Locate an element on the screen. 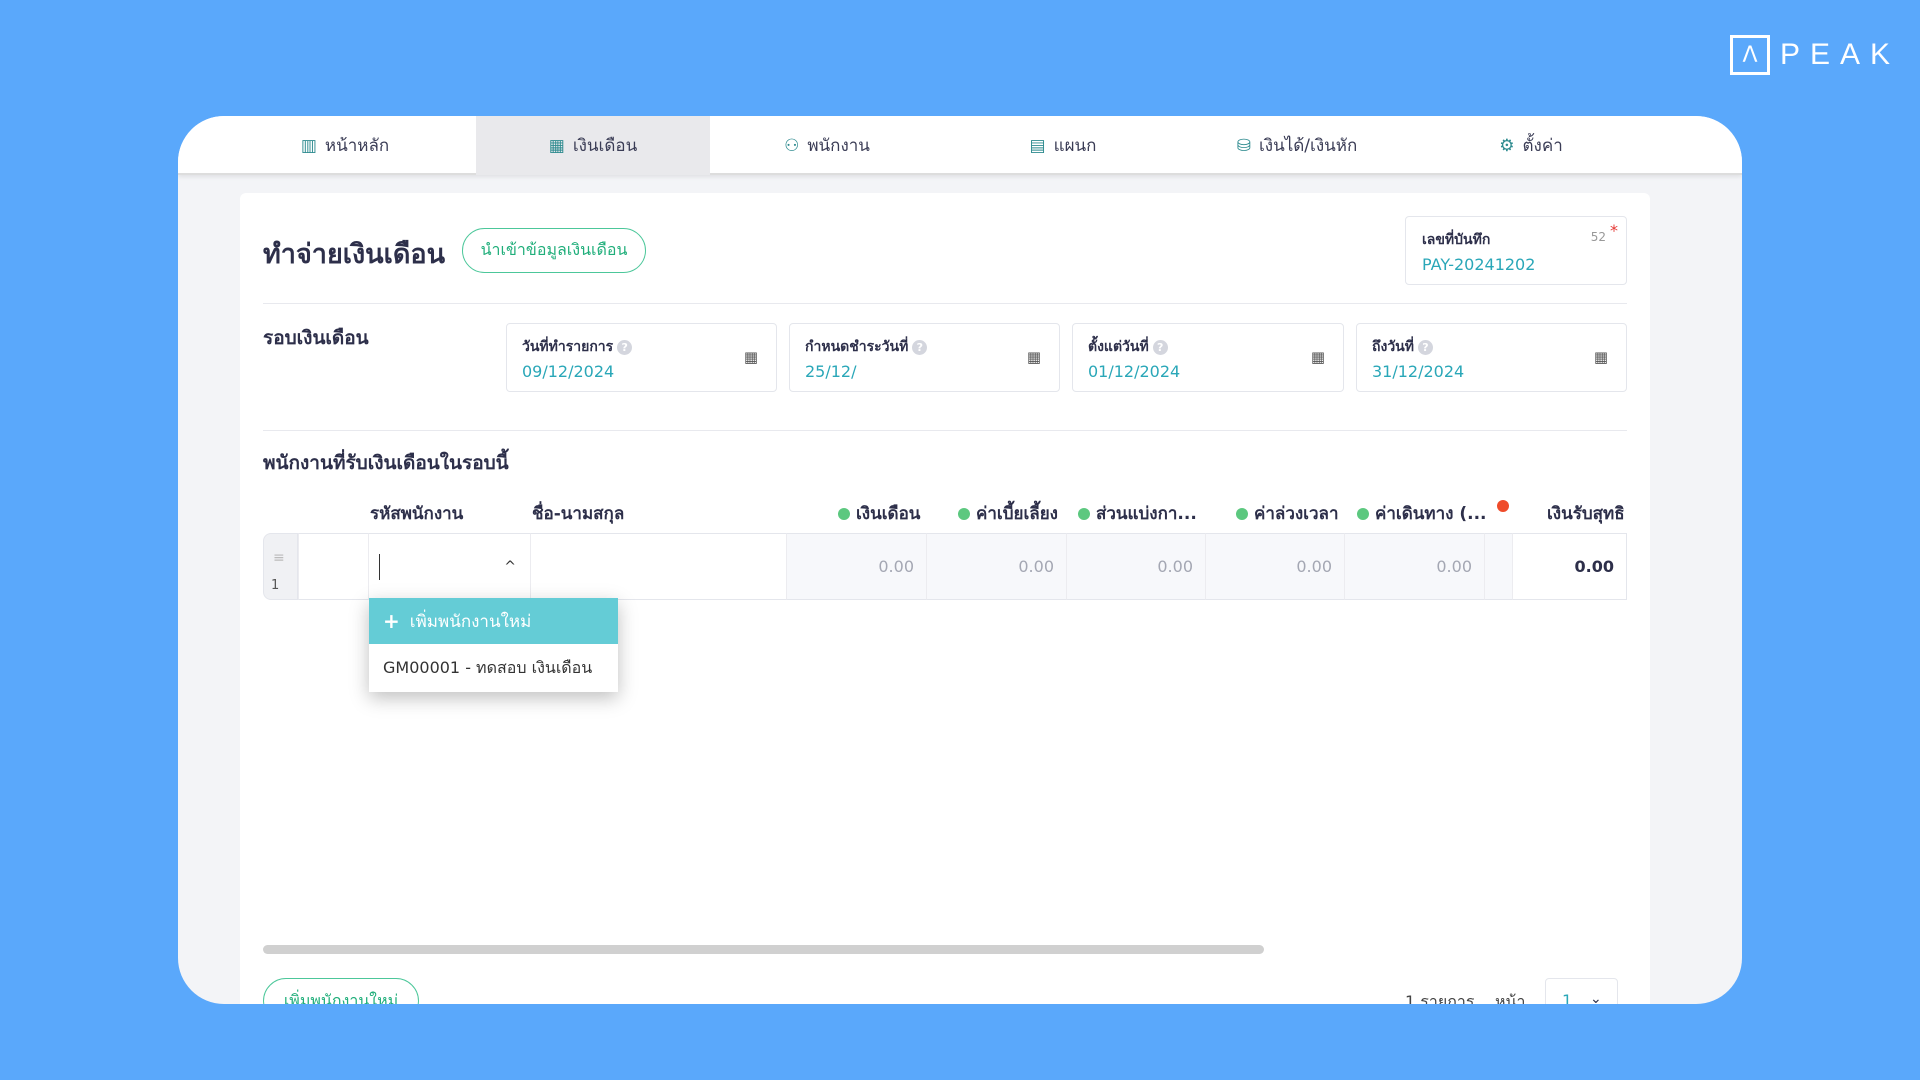 This screenshot has height=1080, width=1920. column-header-salary: เงินเดือน is located at coordinates (879, 513).